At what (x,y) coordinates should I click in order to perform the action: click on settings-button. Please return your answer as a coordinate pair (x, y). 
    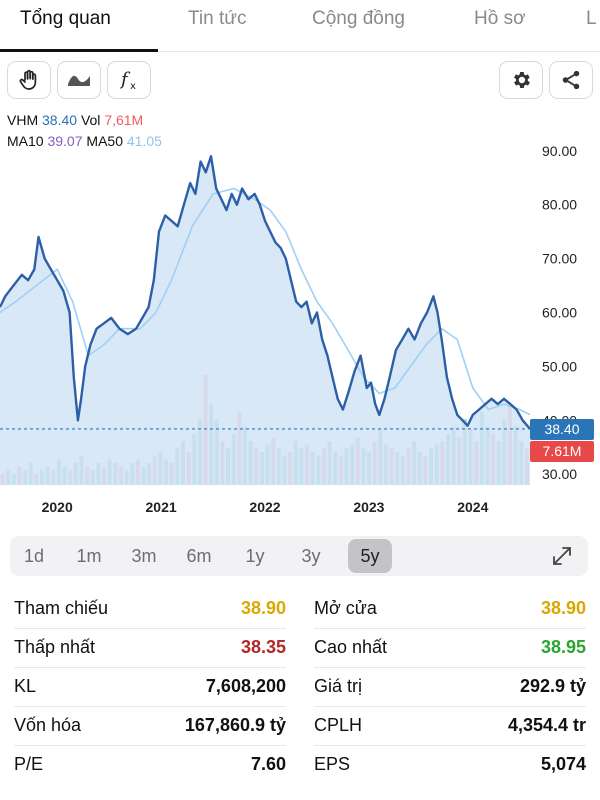
    Looking at the image, I should click on (521, 80).